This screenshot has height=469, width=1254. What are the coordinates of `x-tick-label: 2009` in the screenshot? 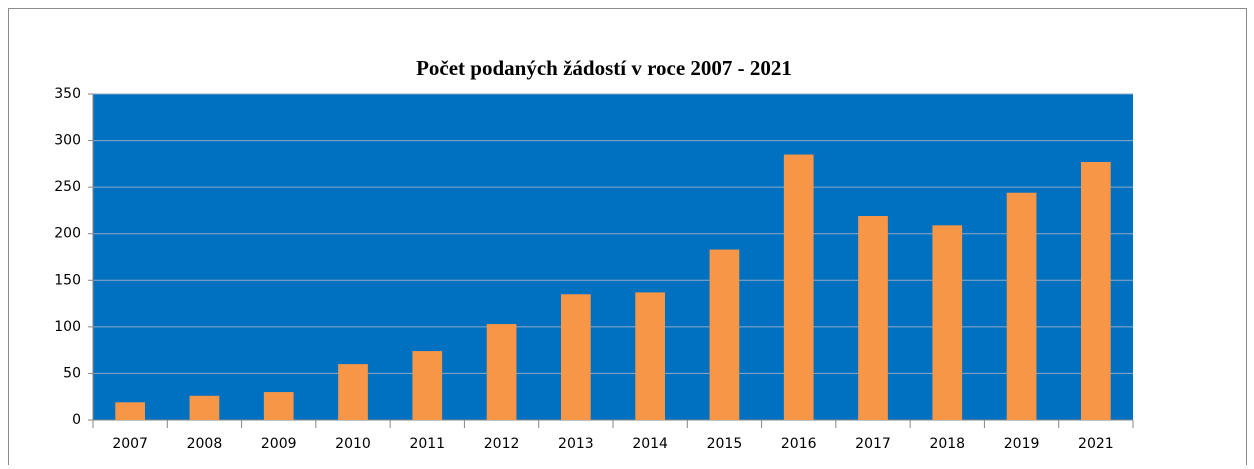 It's located at (279, 444).